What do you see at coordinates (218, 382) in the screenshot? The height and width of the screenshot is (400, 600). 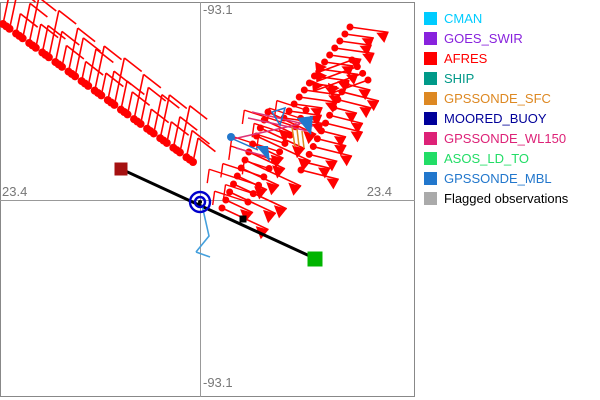 I see `longitude-label-bottom: -93.1` at bounding box center [218, 382].